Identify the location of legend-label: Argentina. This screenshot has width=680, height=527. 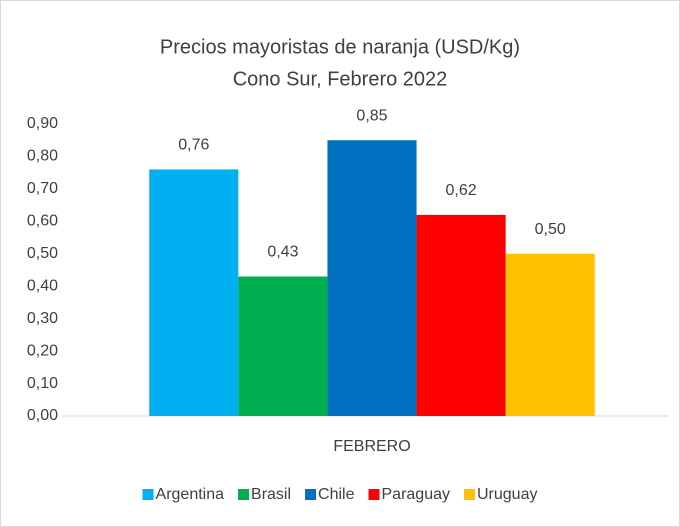
(190, 494).